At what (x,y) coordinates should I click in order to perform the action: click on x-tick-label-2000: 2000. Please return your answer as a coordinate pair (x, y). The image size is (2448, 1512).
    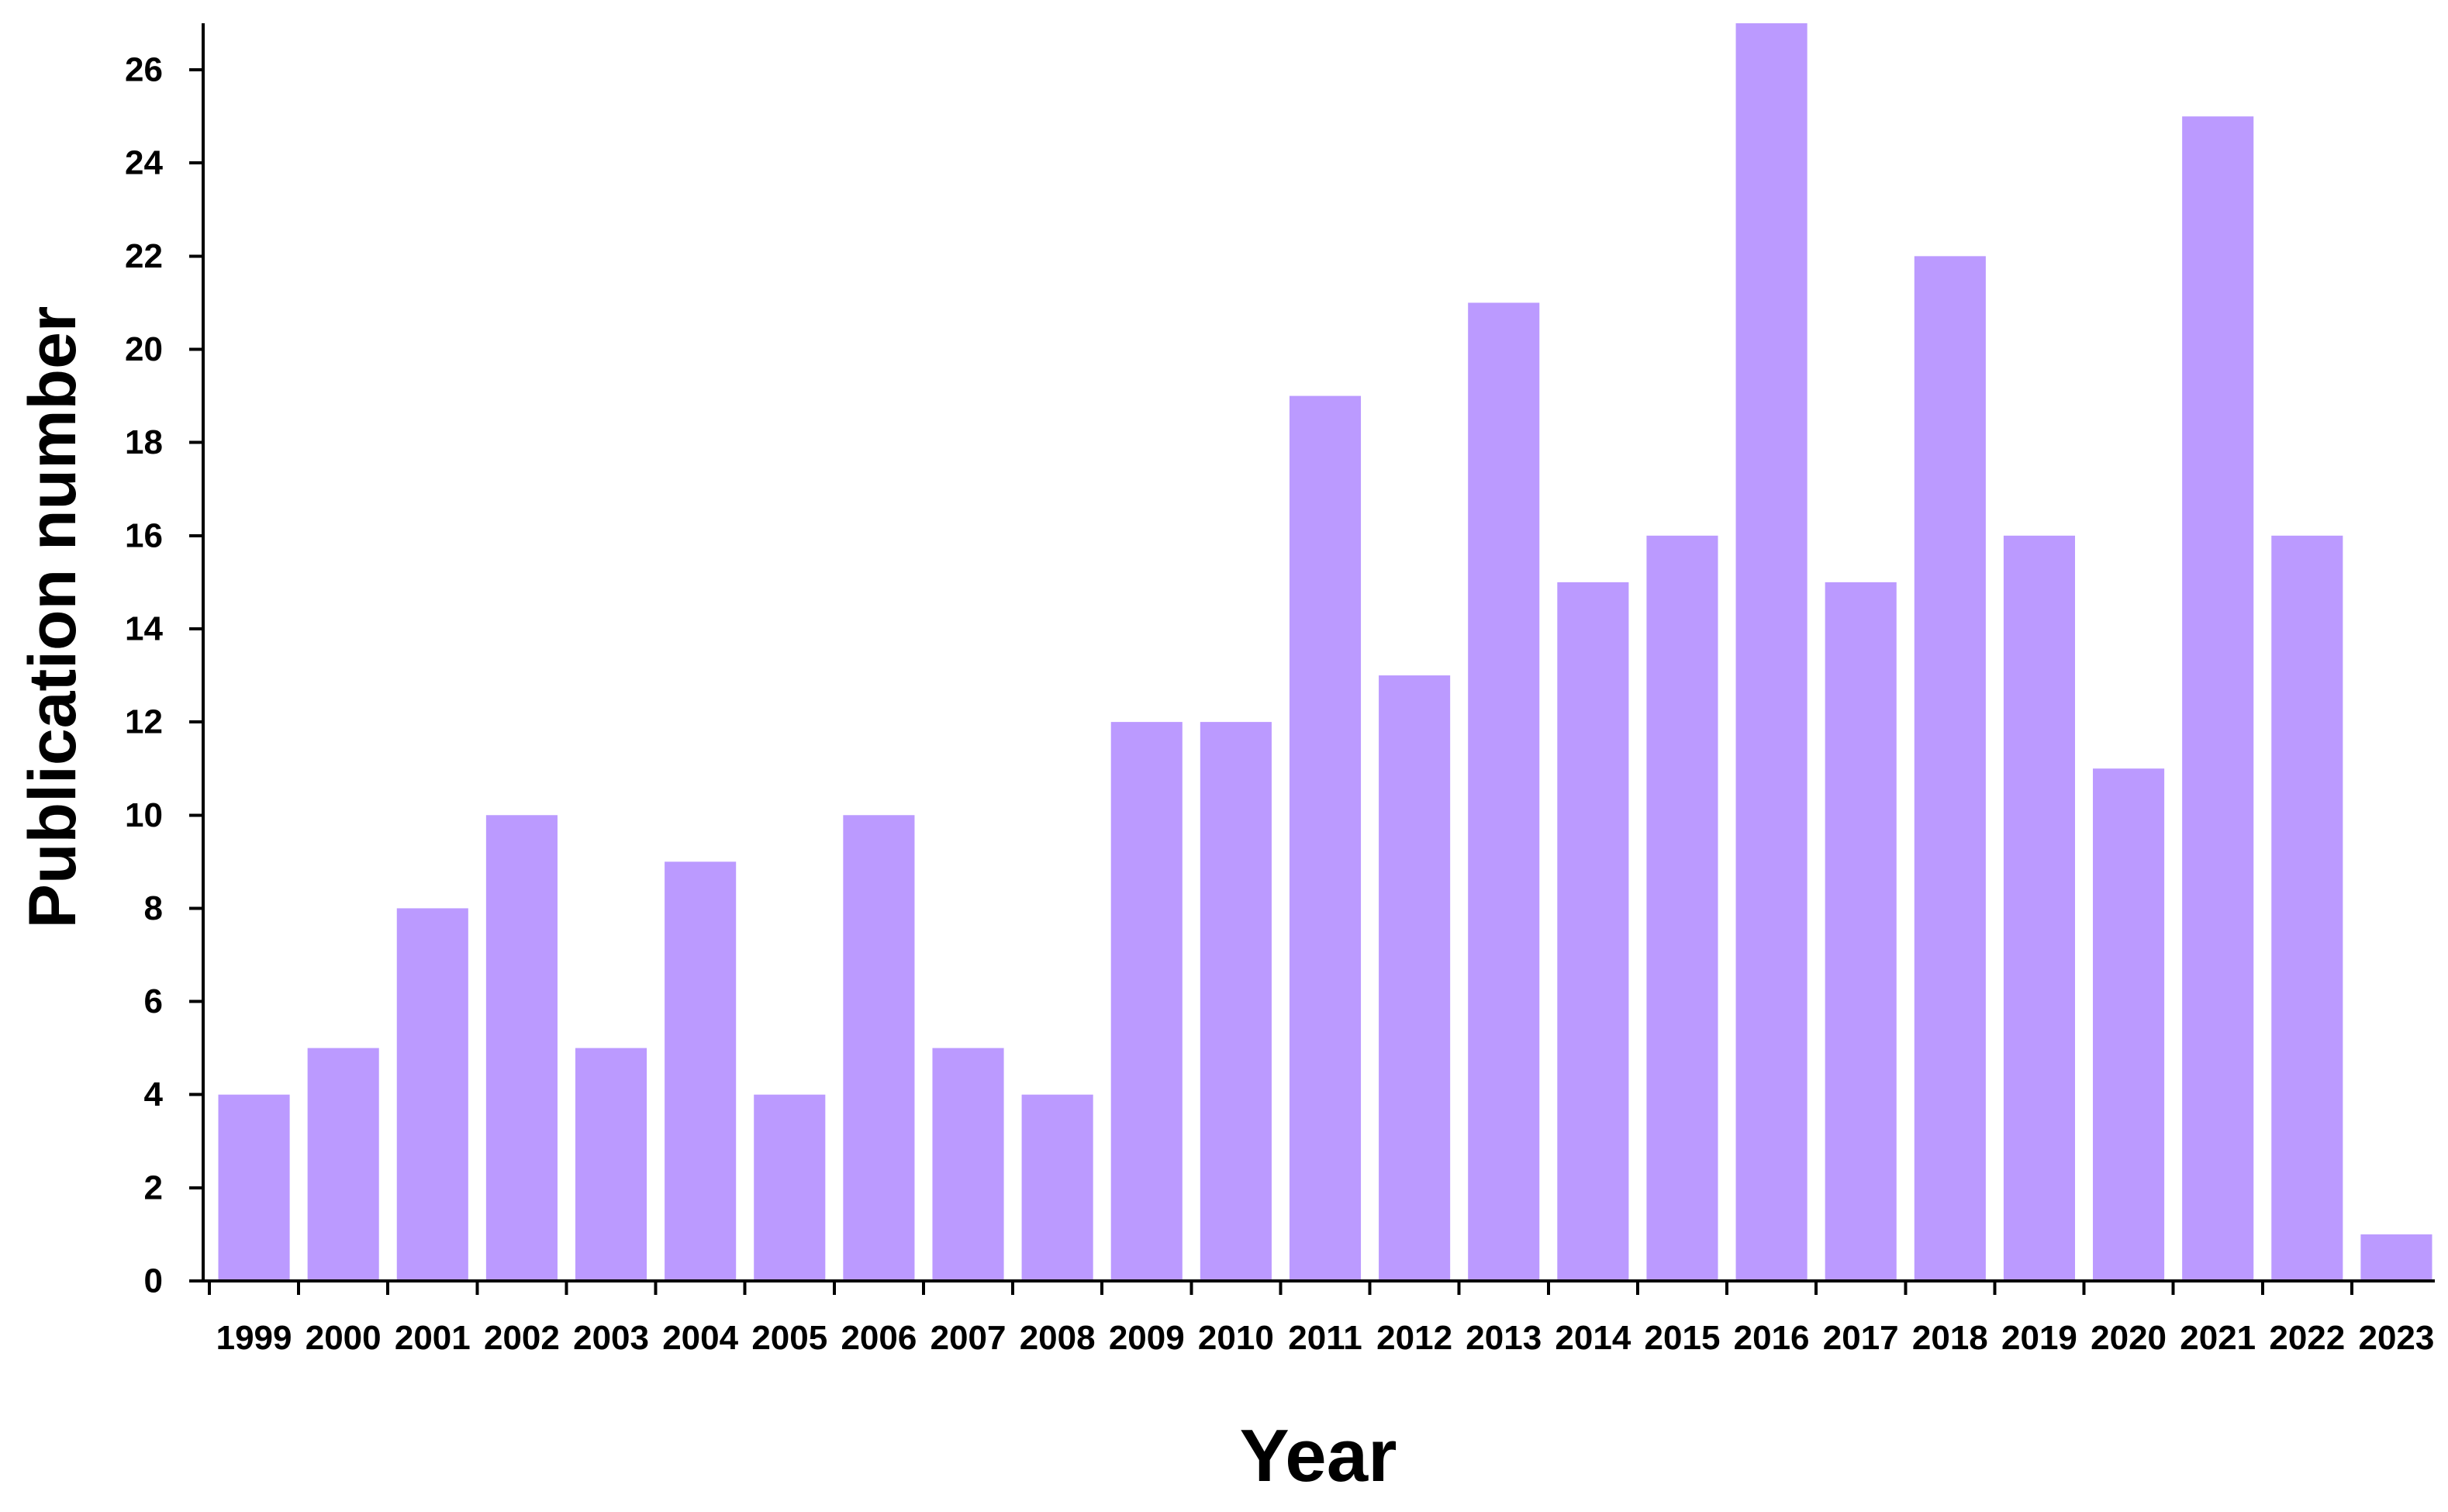
    Looking at the image, I should click on (344, 1338).